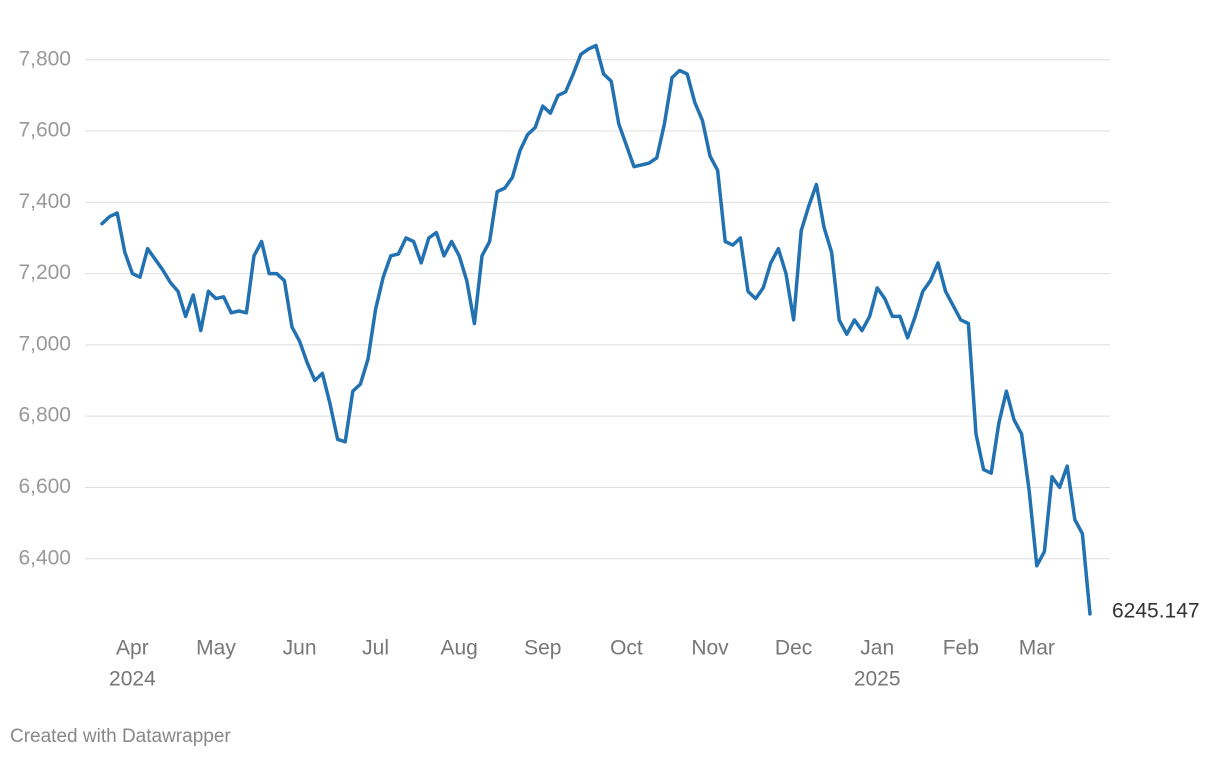  What do you see at coordinates (961, 648) in the screenshot?
I see `x-tick-label: Feb` at bounding box center [961, 648].